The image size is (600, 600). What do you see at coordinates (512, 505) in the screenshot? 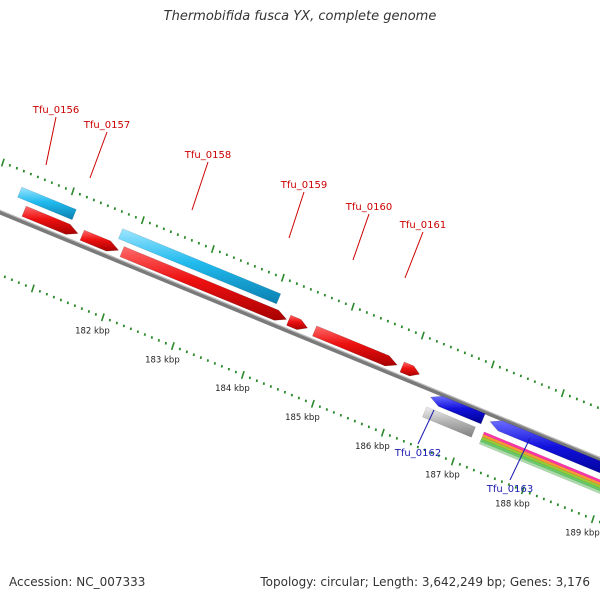
I see `tick-label-188: 188 kbp` at bounding box center [512, 505].